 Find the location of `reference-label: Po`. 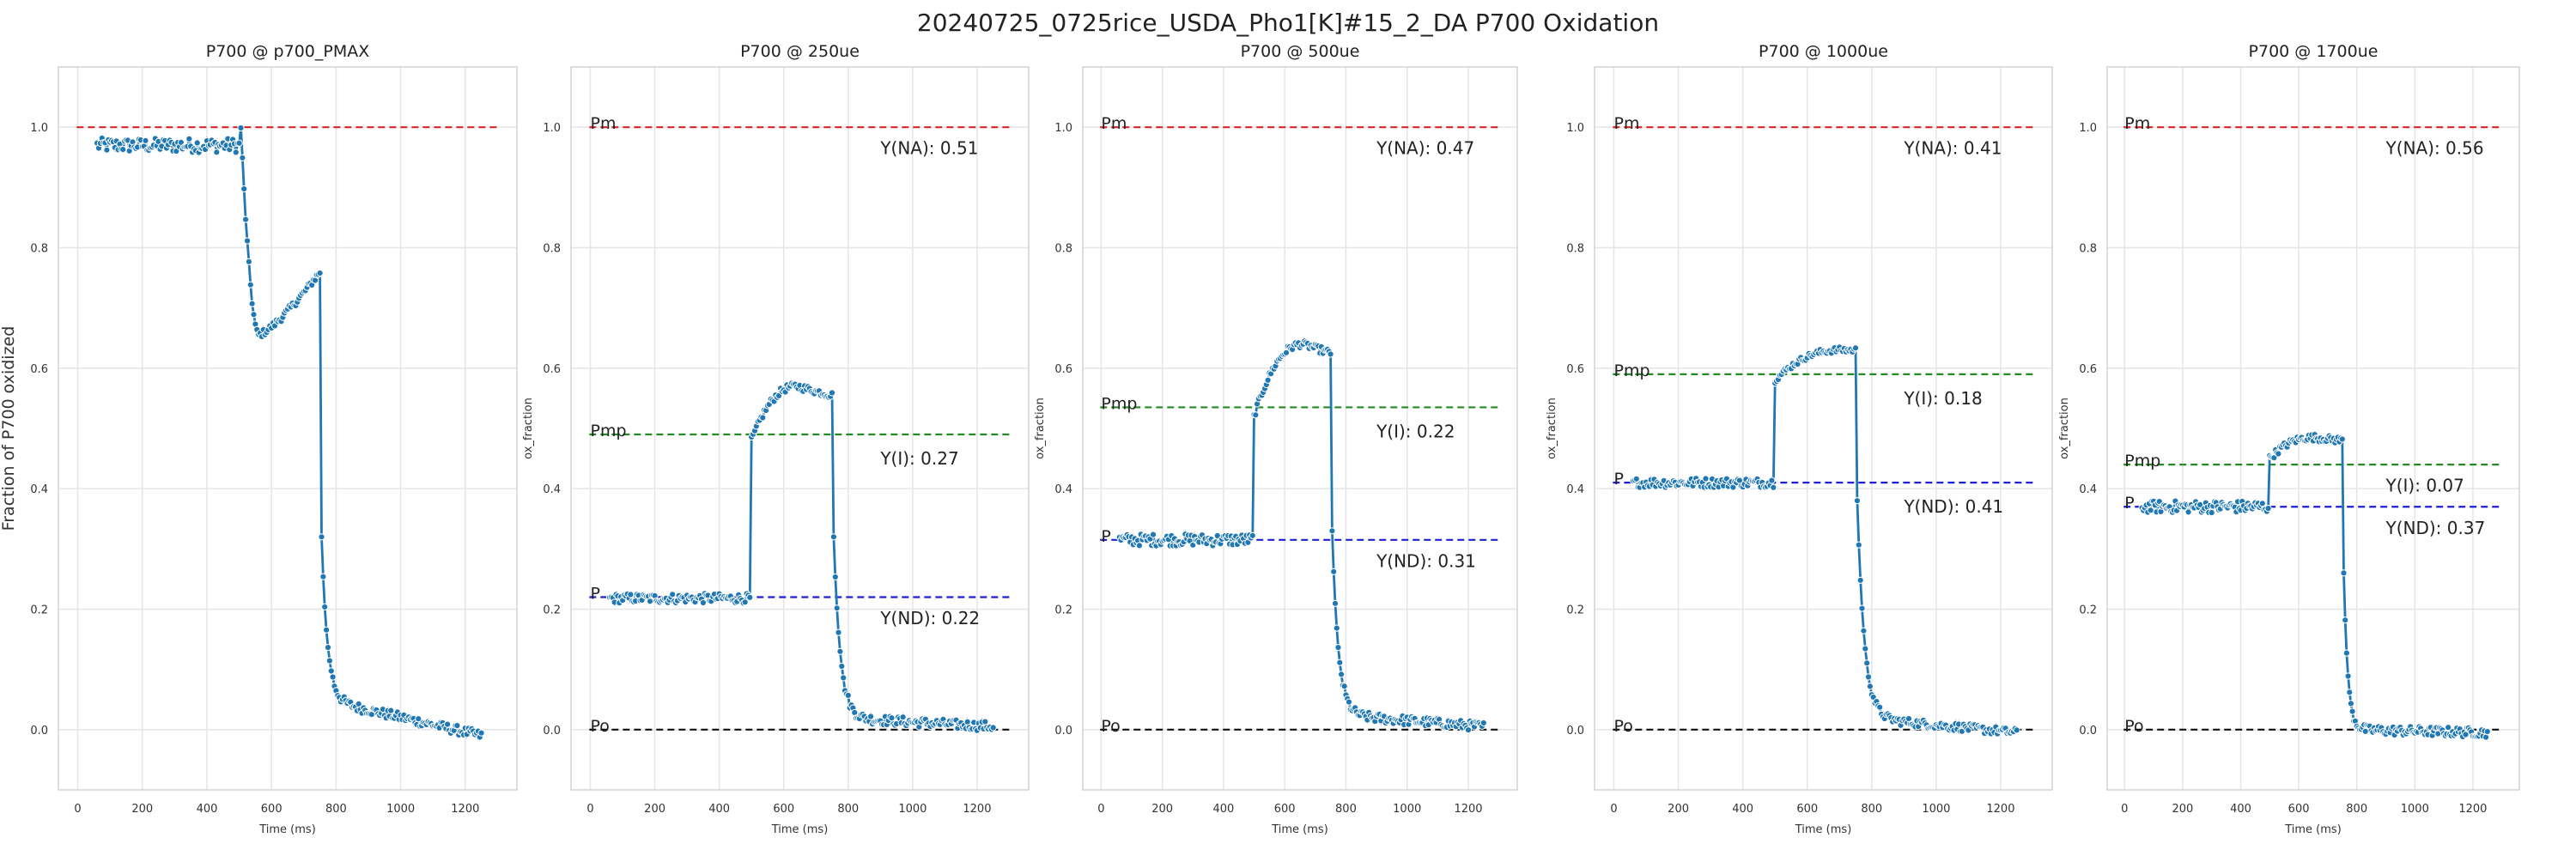

reference-label: Po is located at coordinates (1623, 726).